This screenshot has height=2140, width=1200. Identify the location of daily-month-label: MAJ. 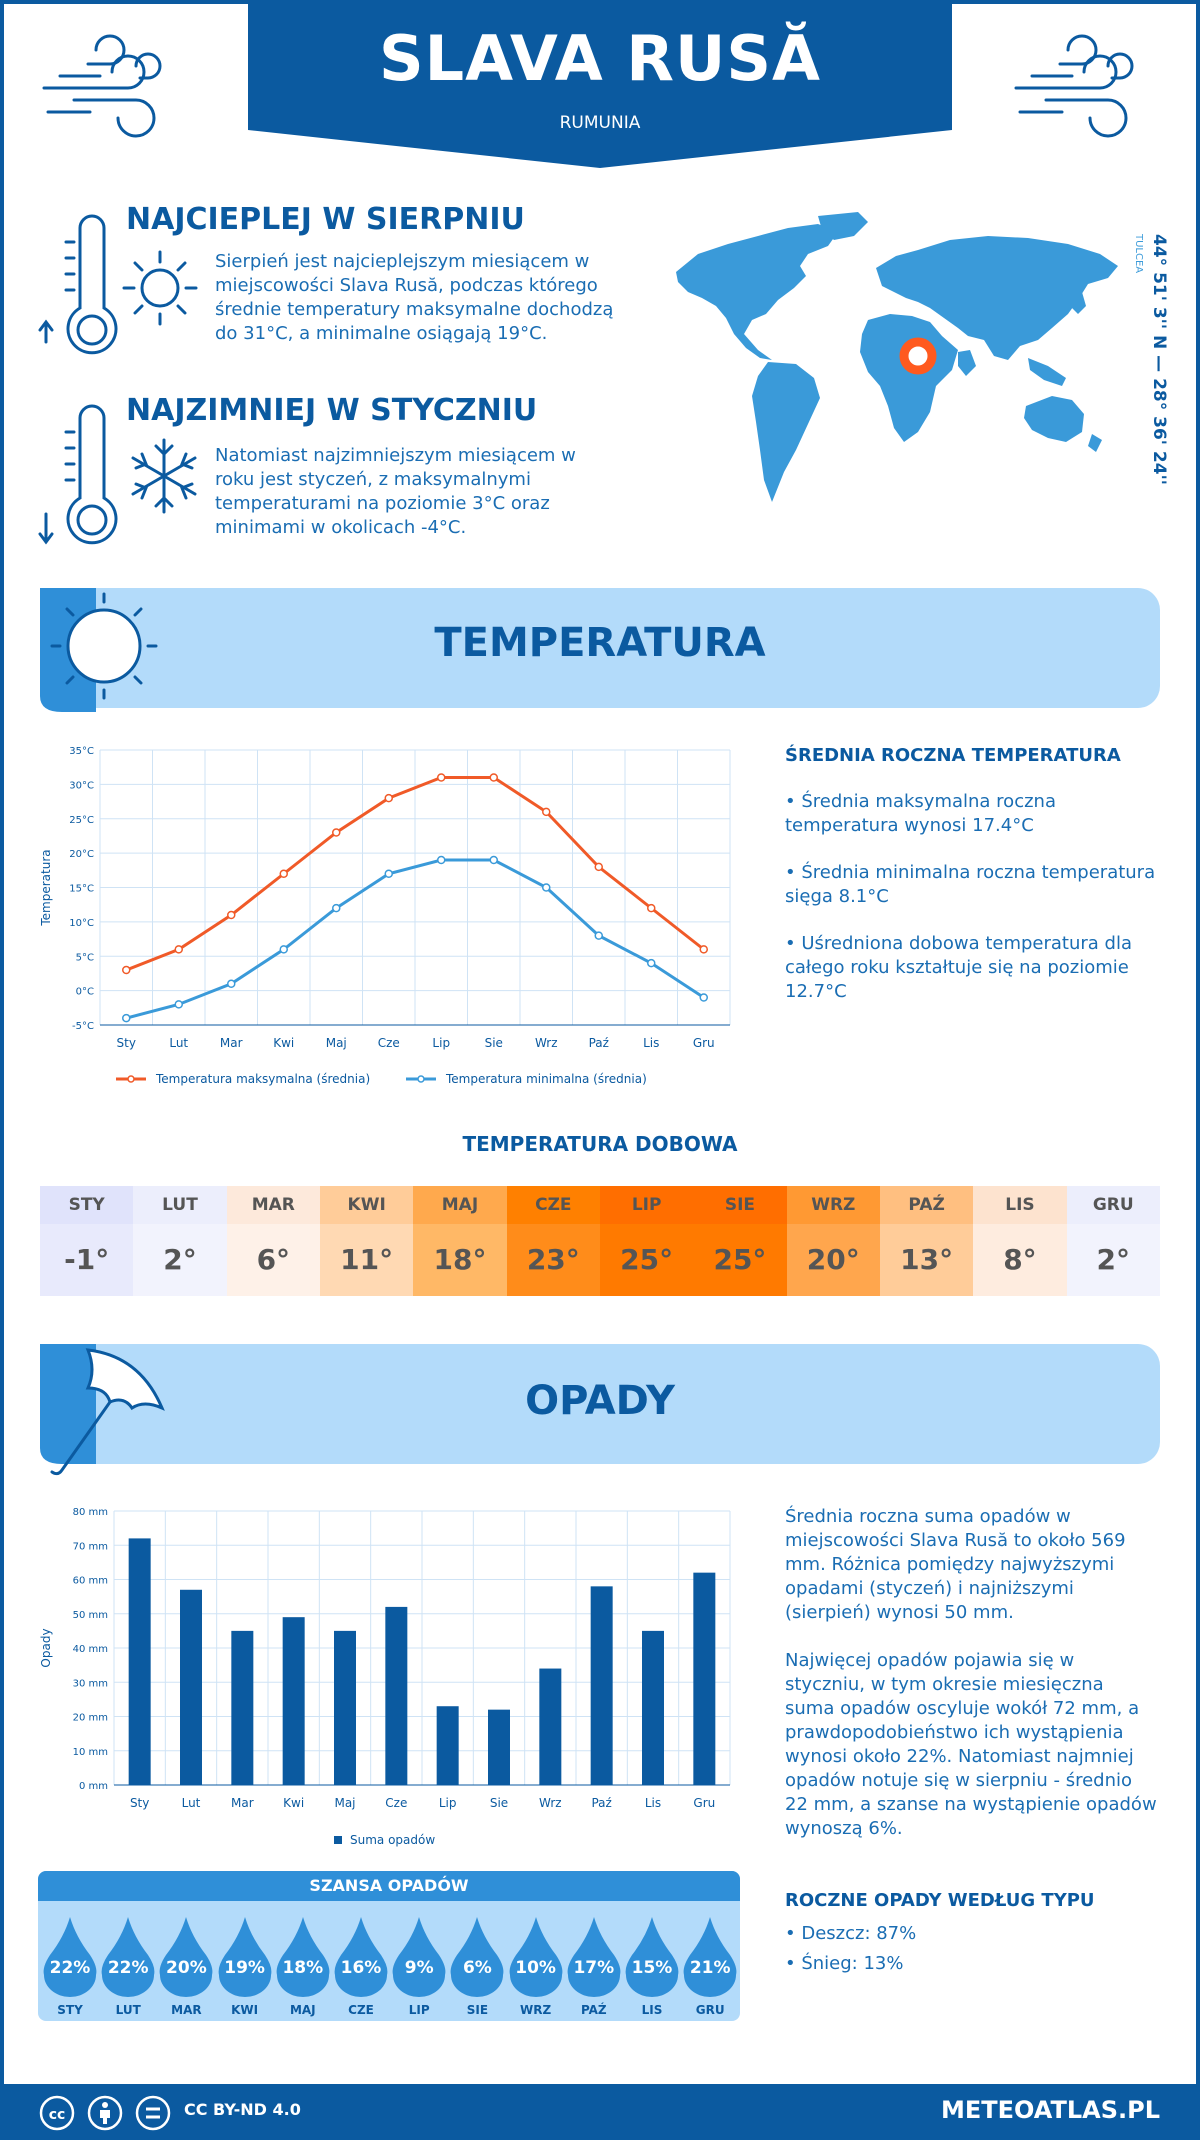
(460, 1205).